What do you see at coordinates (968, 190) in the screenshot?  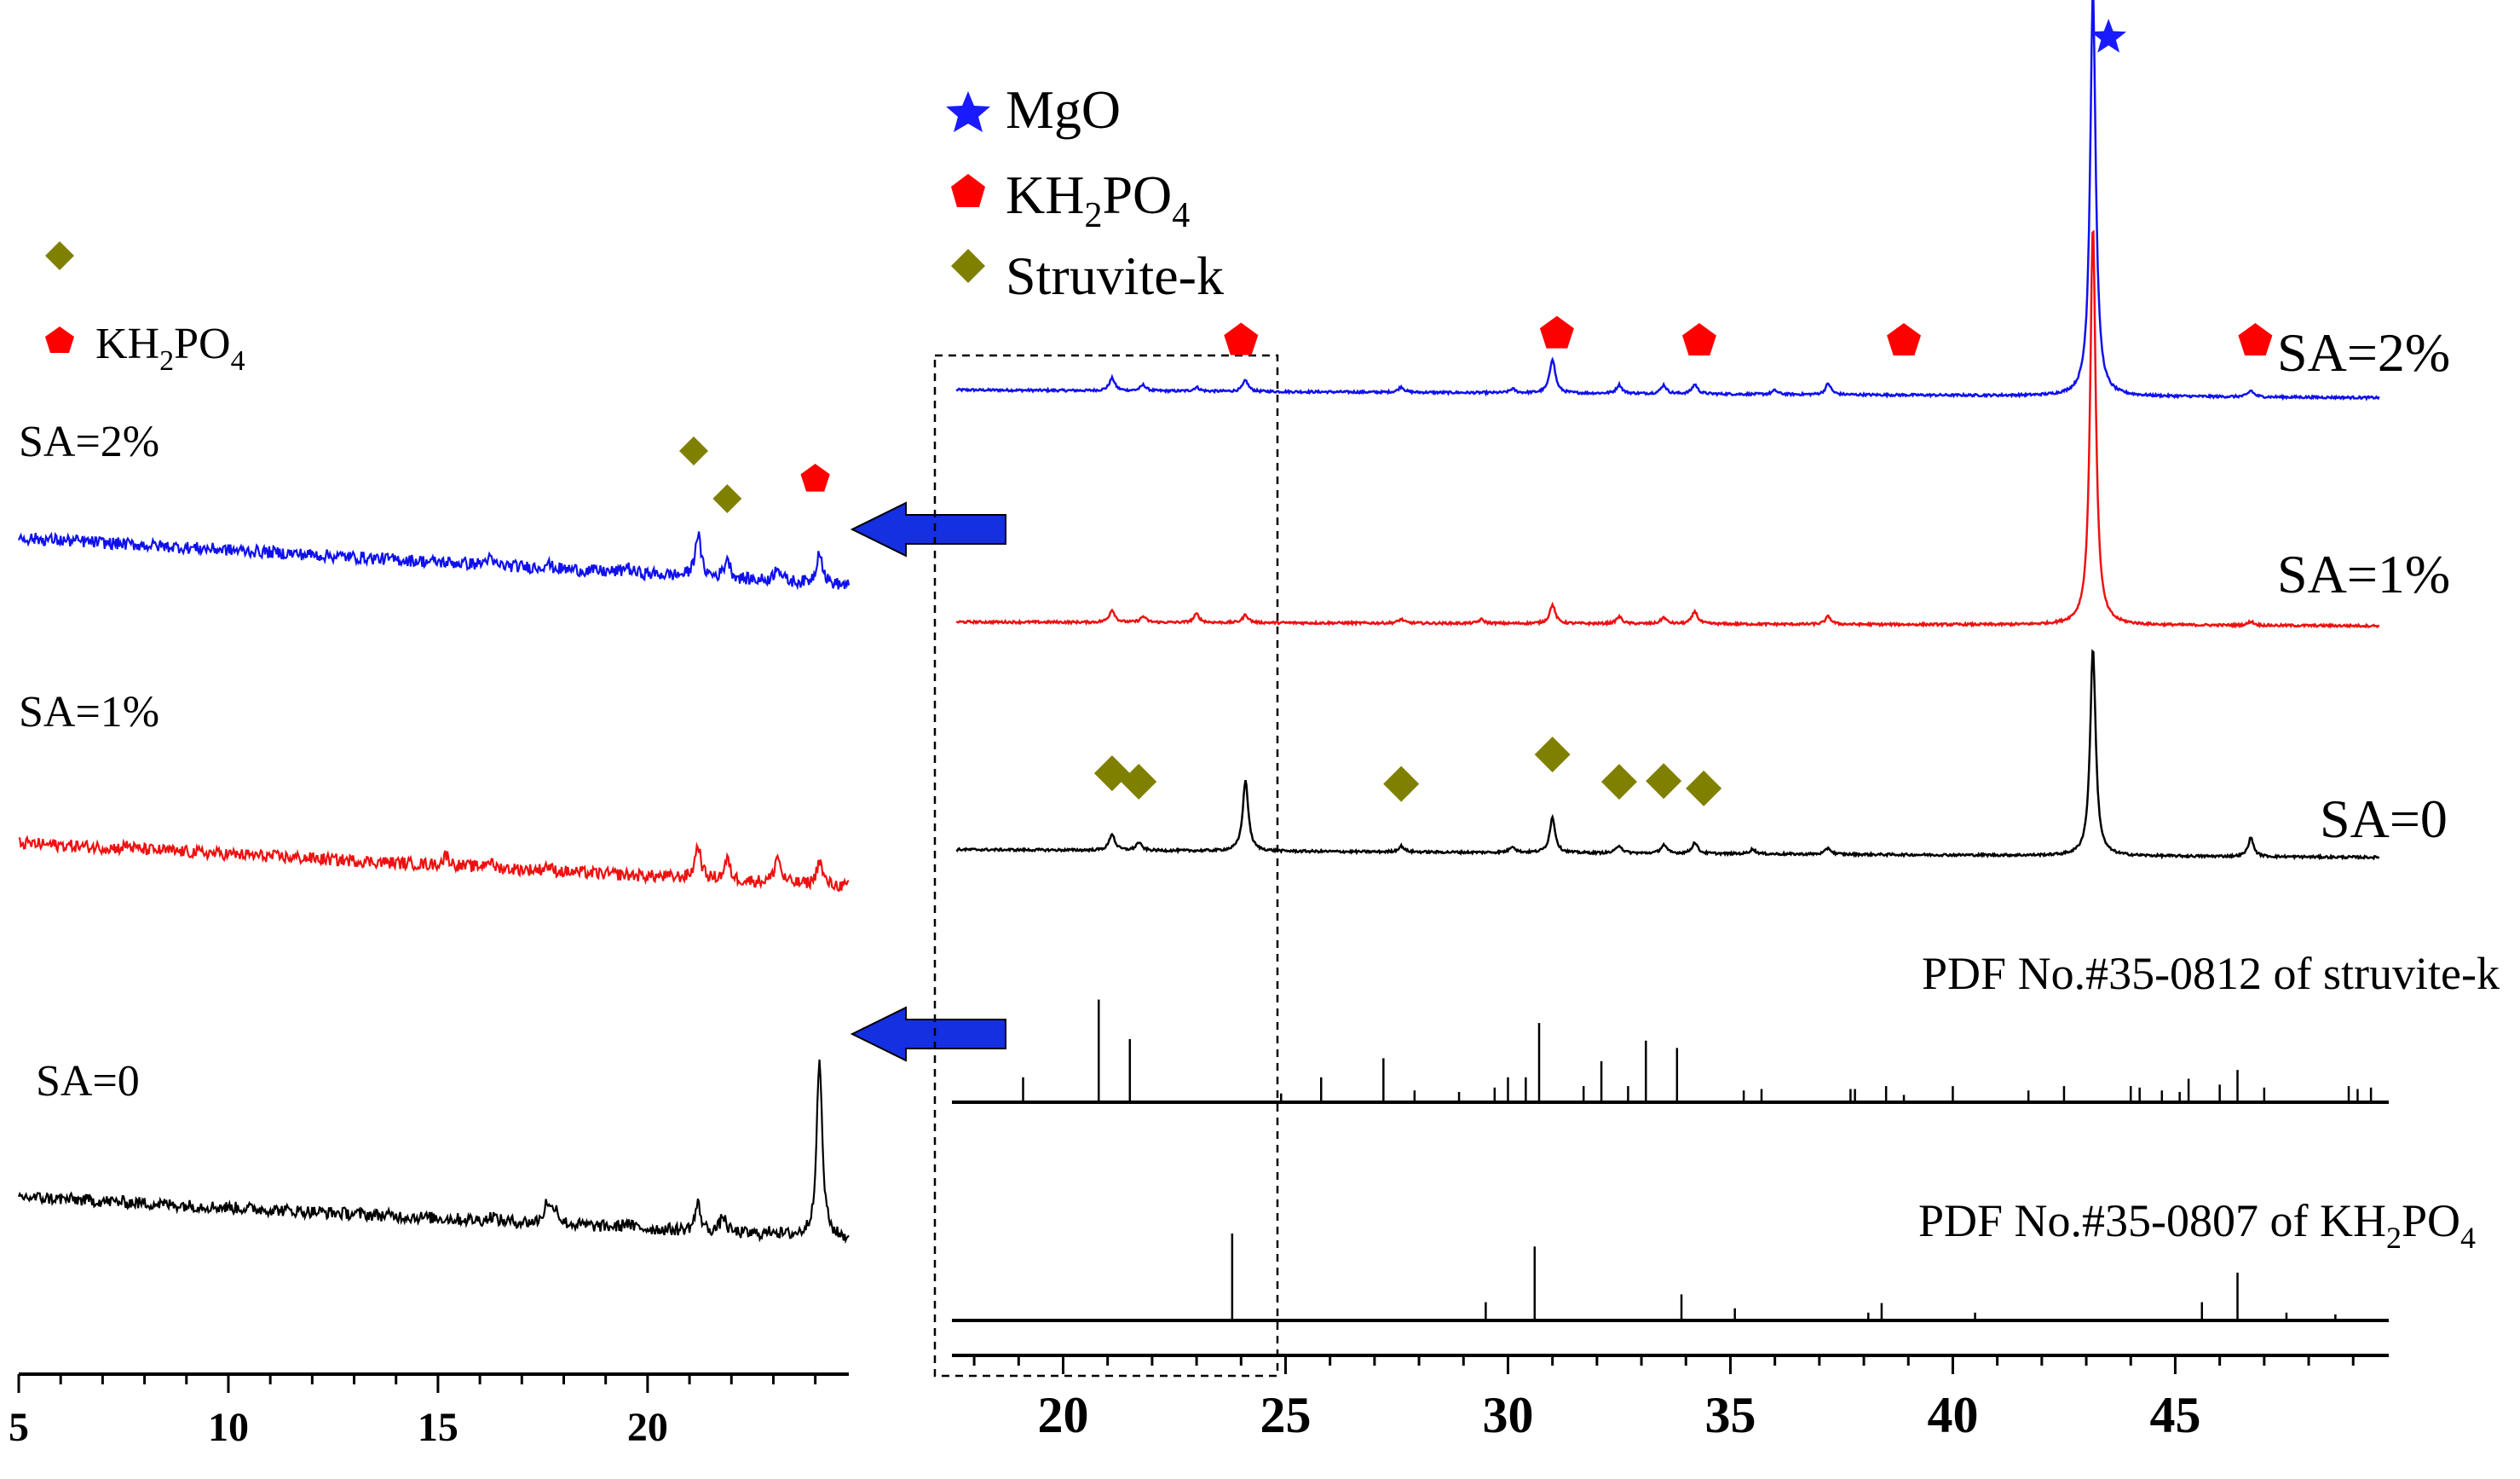 I see `main-legend-pentagon-marker` at bounding box center [968, 190].